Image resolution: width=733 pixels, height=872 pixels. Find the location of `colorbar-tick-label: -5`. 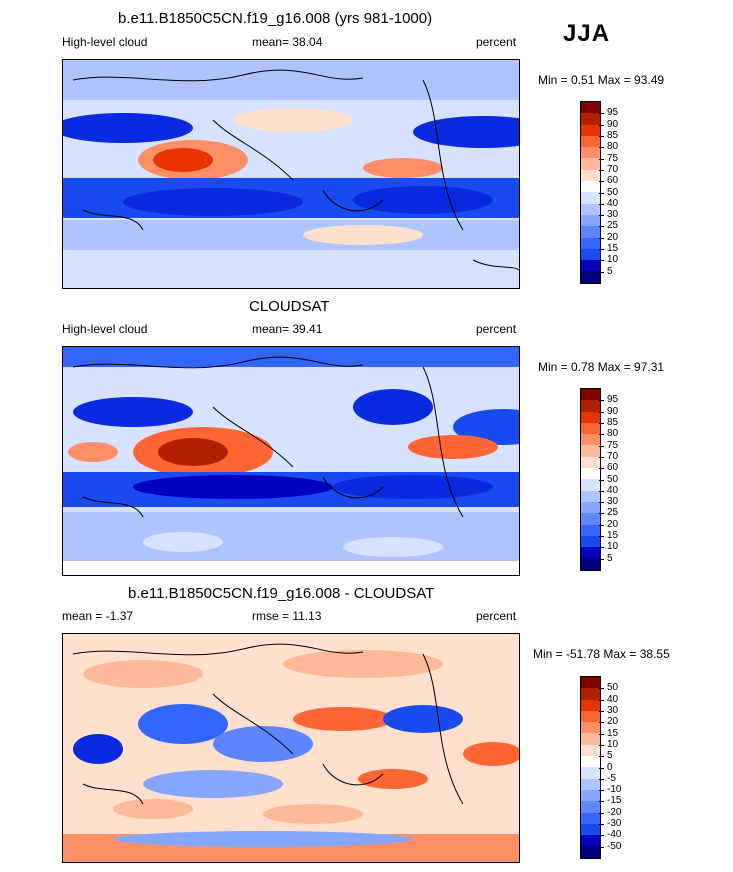

colorbar-tick-label: -5 is located at coordinates (611, 778).